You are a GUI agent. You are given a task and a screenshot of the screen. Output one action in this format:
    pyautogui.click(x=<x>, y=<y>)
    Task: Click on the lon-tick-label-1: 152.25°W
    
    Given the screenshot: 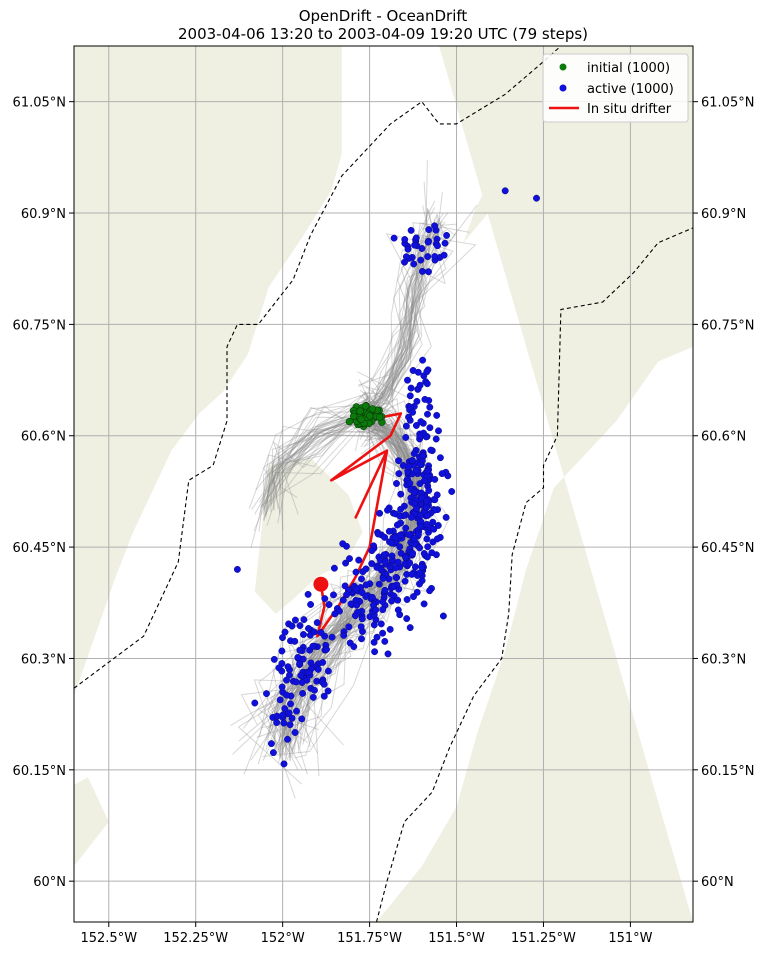 What is the action you would take?
    pyautogui.click(x=195, y=938)
    